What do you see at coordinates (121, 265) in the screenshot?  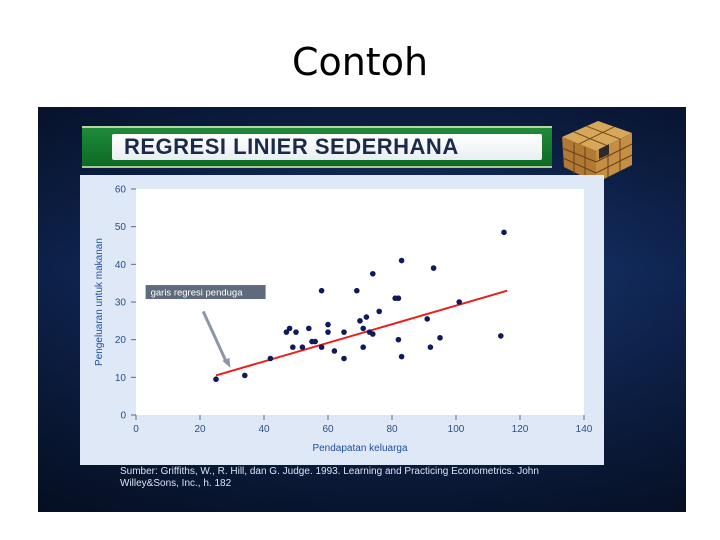 I see `y-tick-label: 40` at bounding box center [121, 265].